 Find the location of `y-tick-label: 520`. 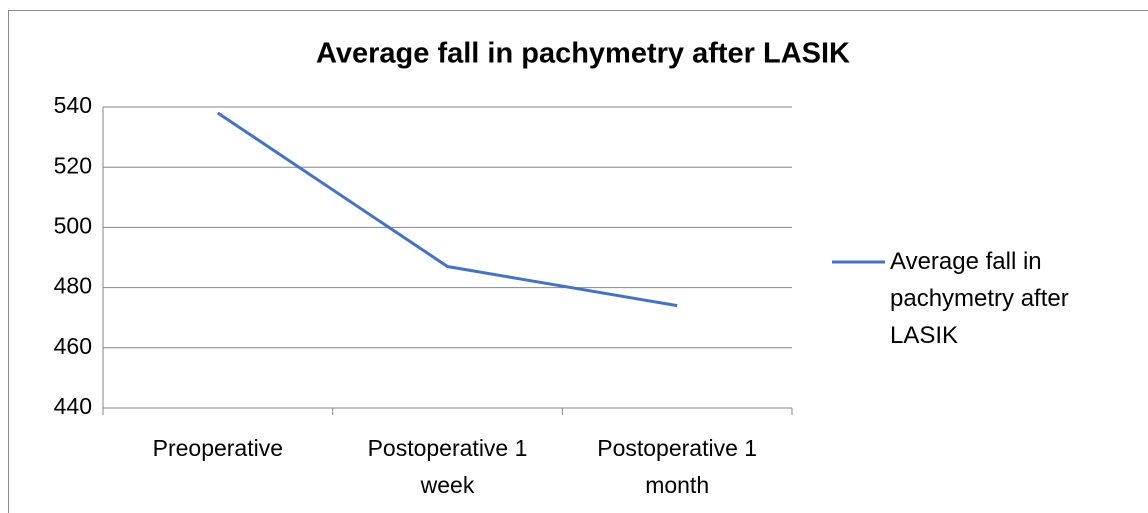

y-tick-label: 520 is located at coordinates (73, 165).